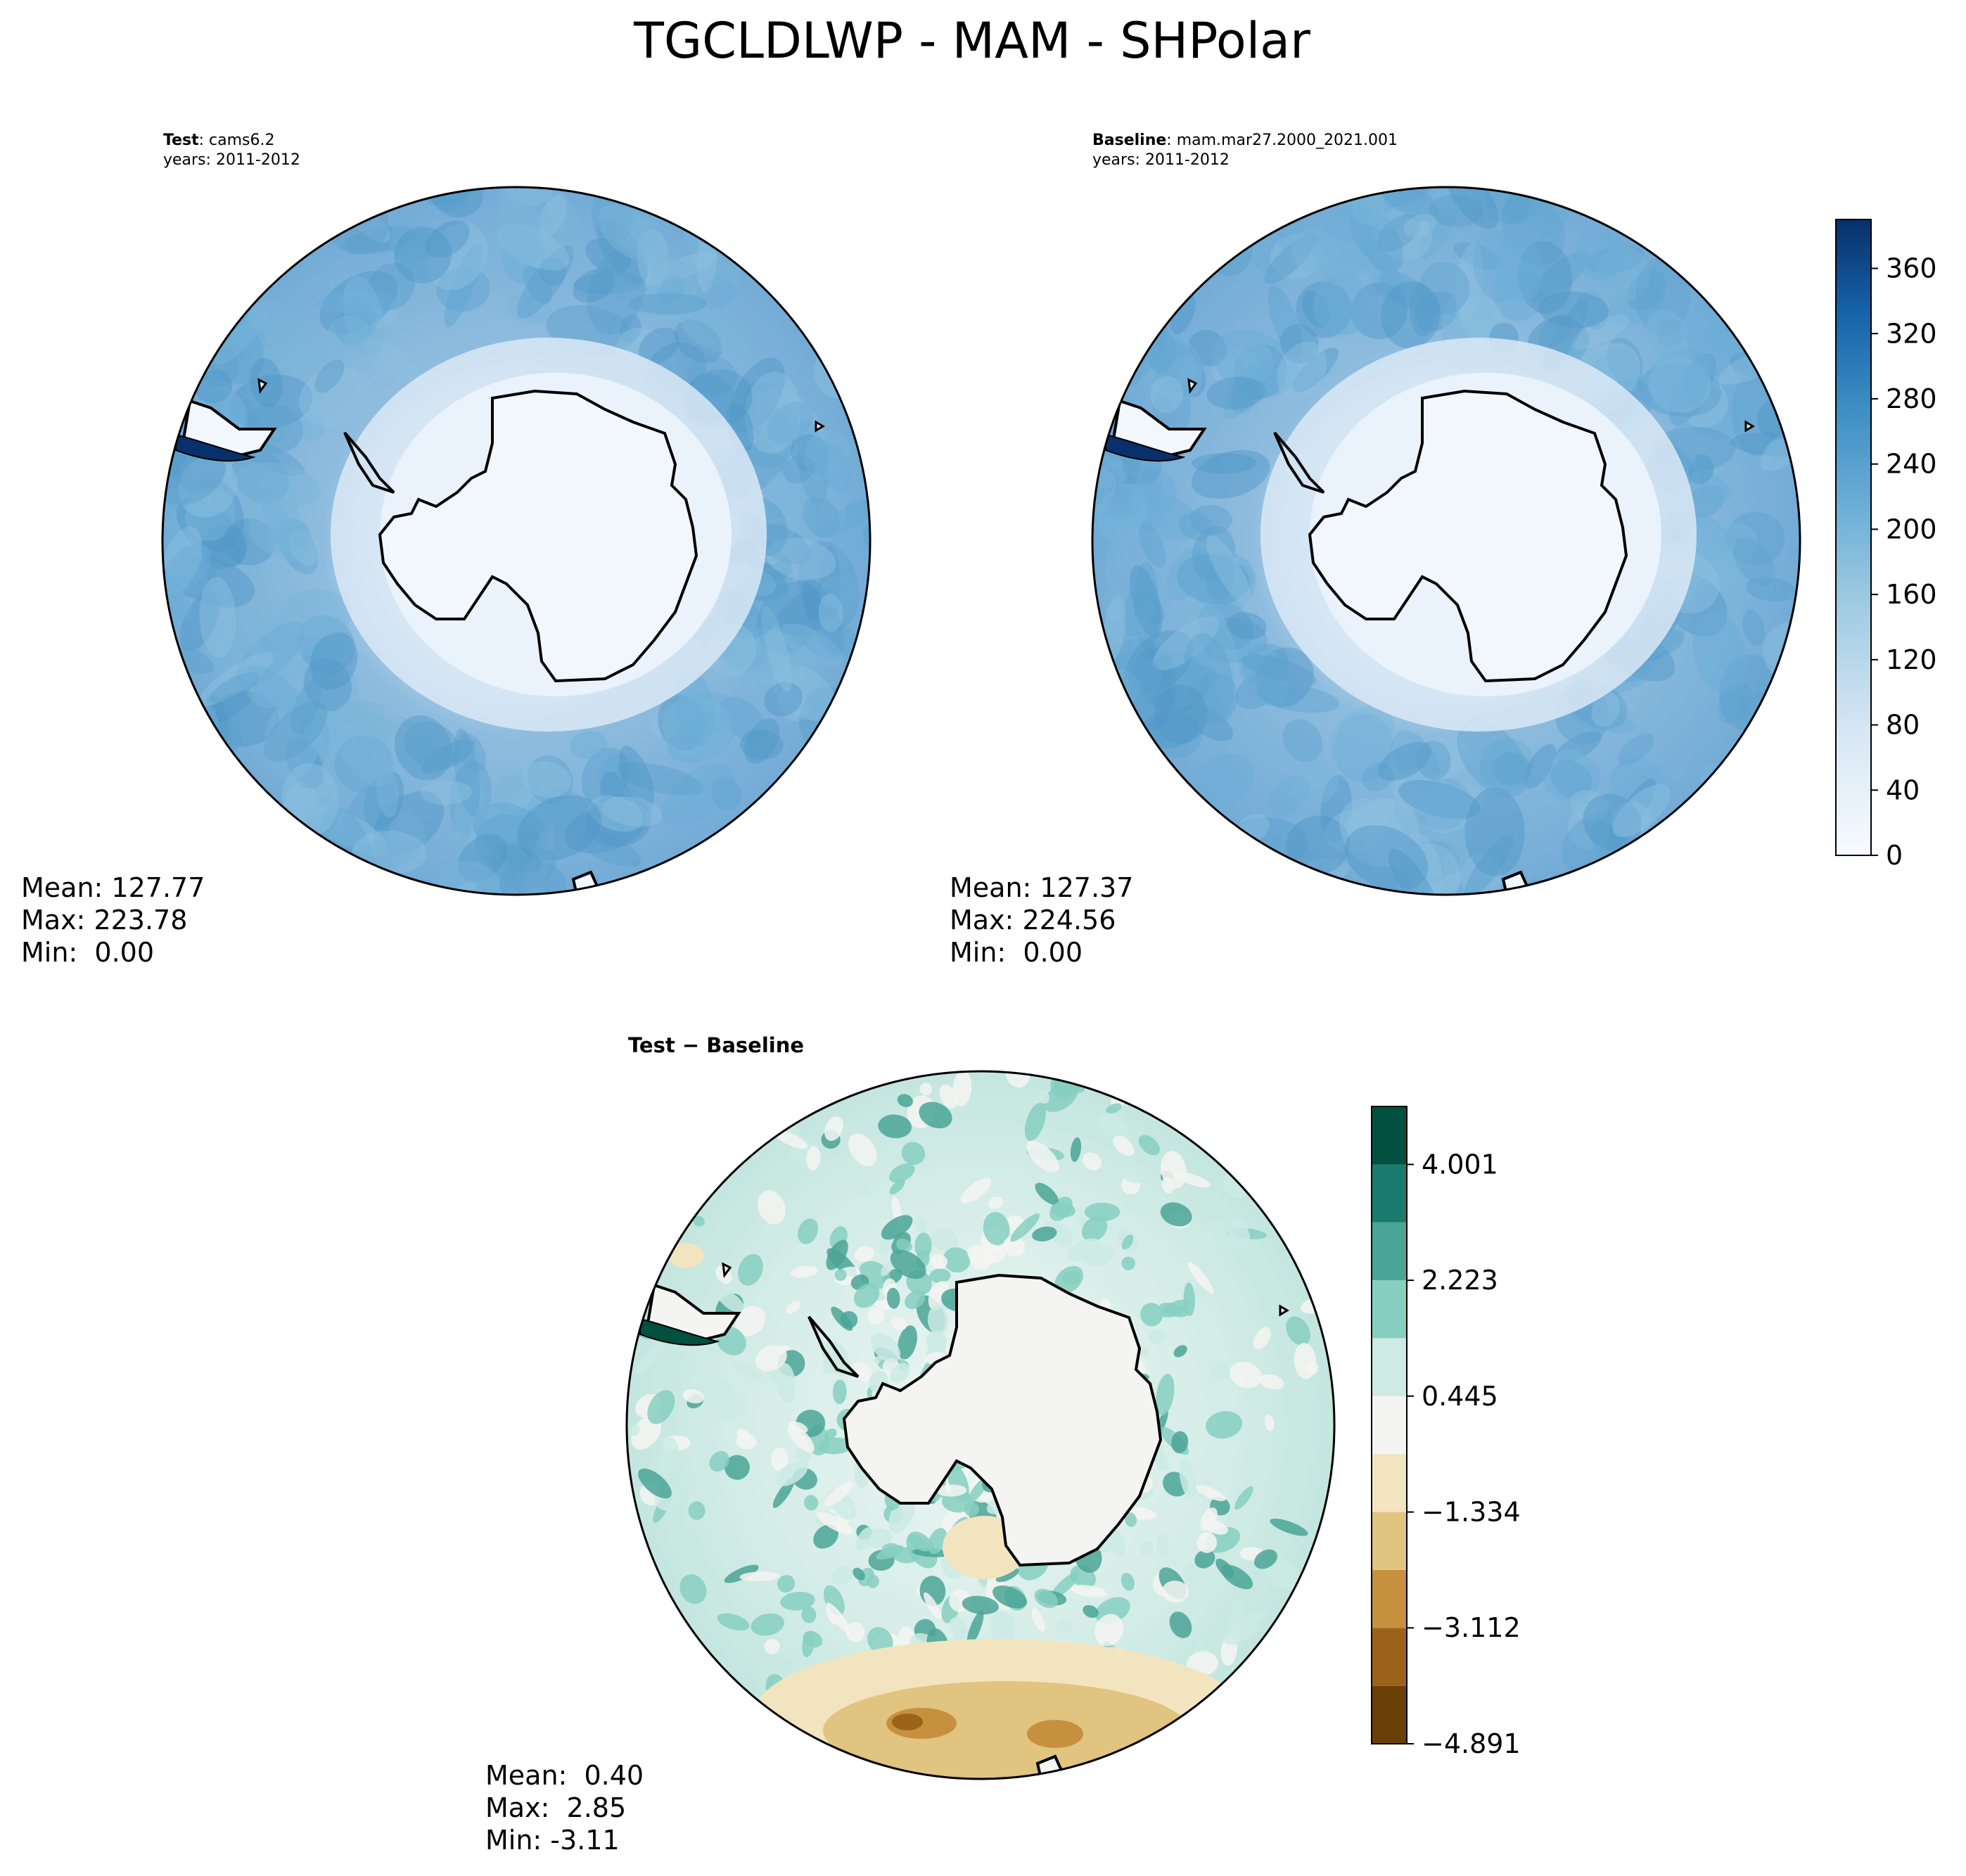  What do you see at coordinates (564, 1808) in the screenshot?
I see `panel-diff-stats: Mean: 0.40 Max: 2.85 Min: -3.11` at bounding box center [564, 1808].